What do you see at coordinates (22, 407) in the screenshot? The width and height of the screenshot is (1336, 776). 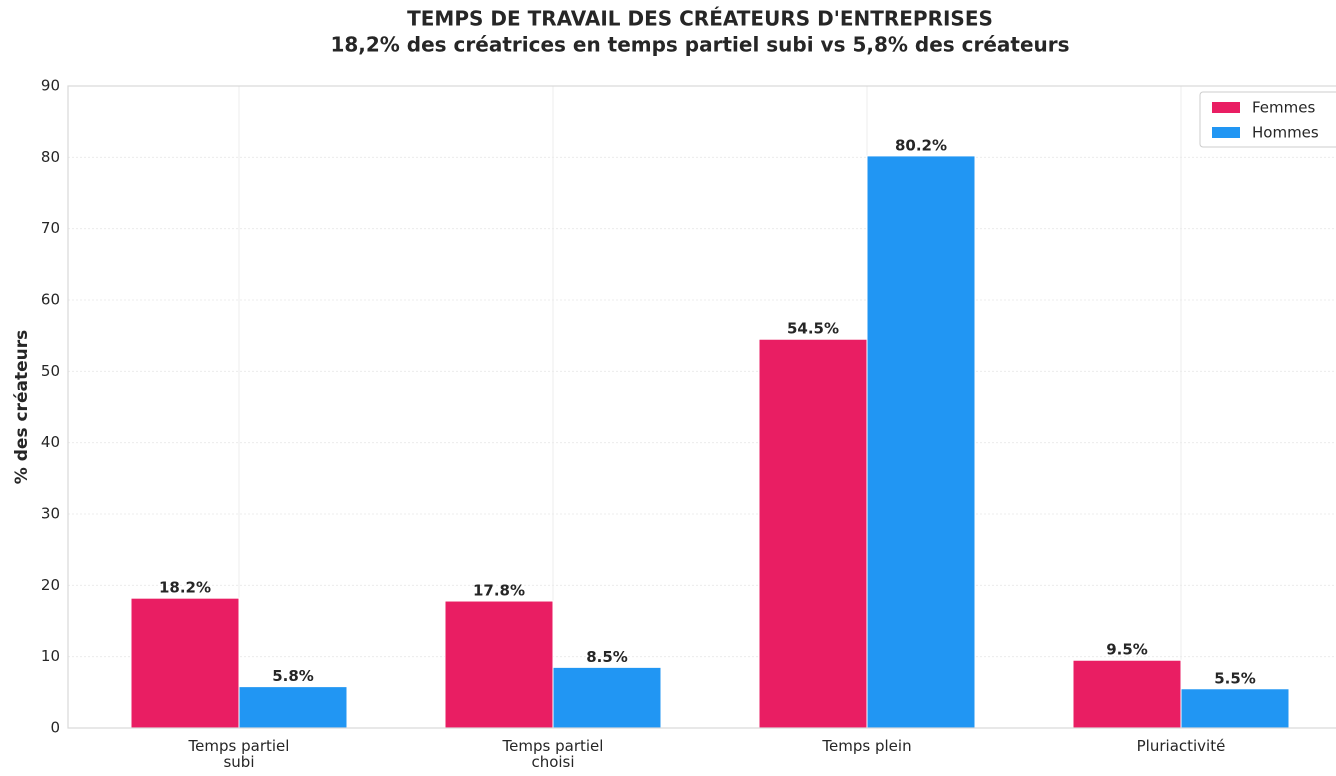 I see `y-axis-label: % des créateurs` at bounding box center [22, 407].